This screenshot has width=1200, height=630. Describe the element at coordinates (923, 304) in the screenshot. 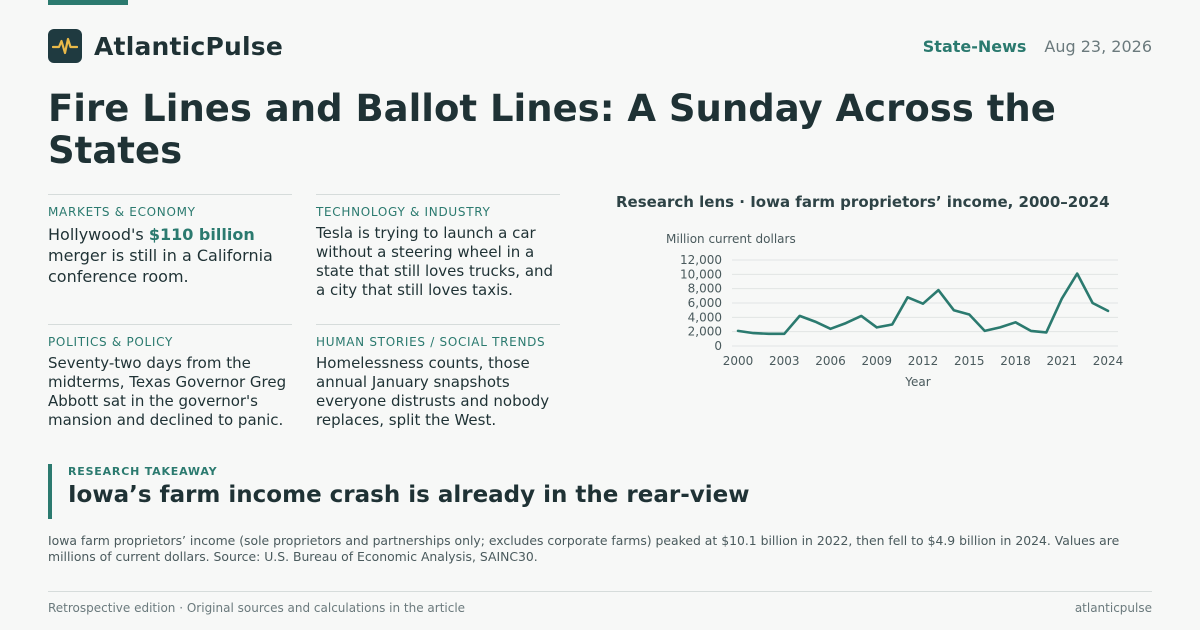

I see `series-line` at that location.